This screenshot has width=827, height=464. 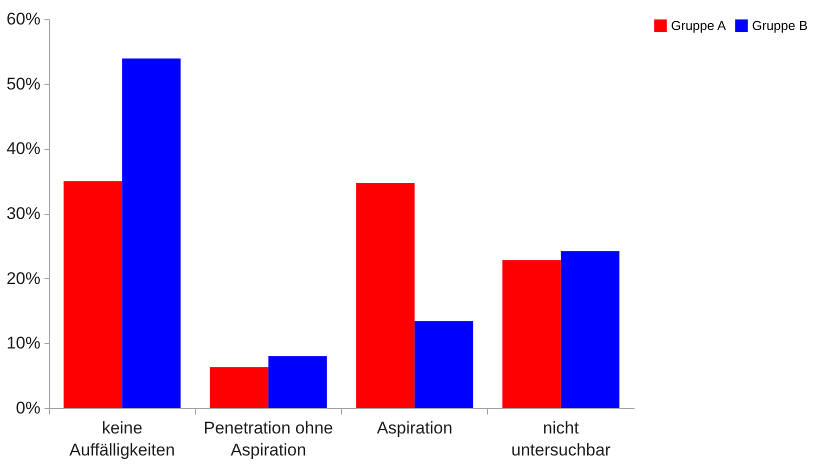 I want to click on legend-label: Gruppe B, so click(x=780, y=25).